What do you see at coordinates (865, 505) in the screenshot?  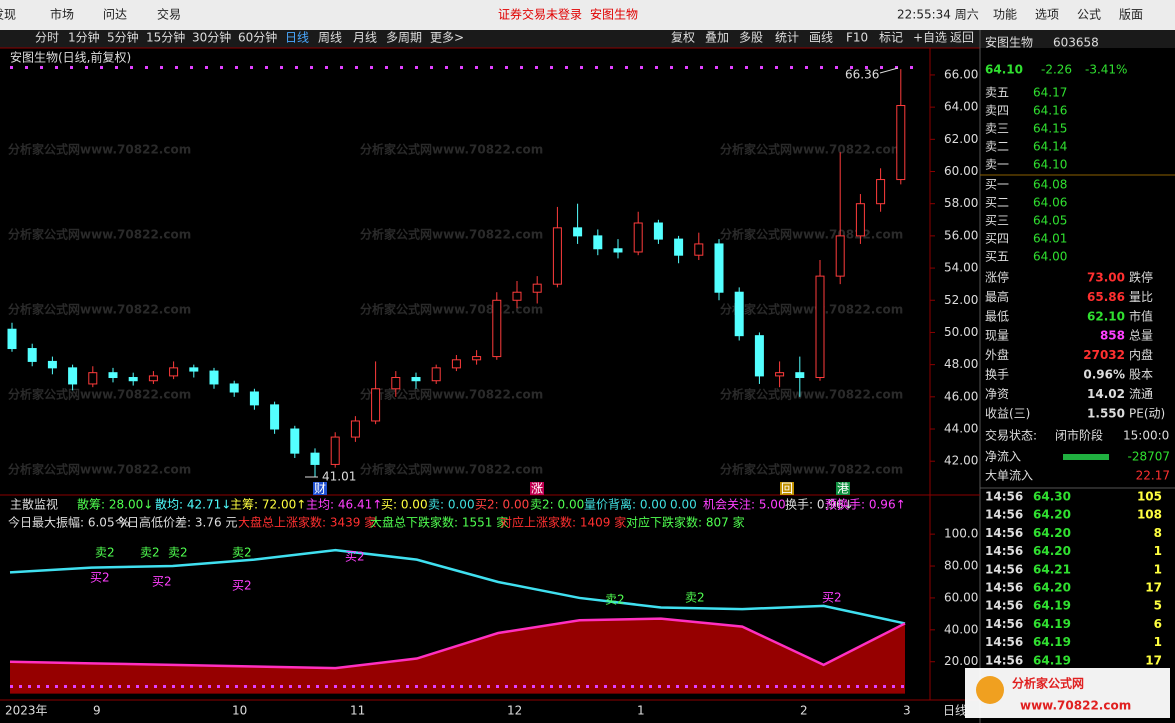 I see `indicator-label: 预换手: 0.96↑` at bounding box center [865, 505].